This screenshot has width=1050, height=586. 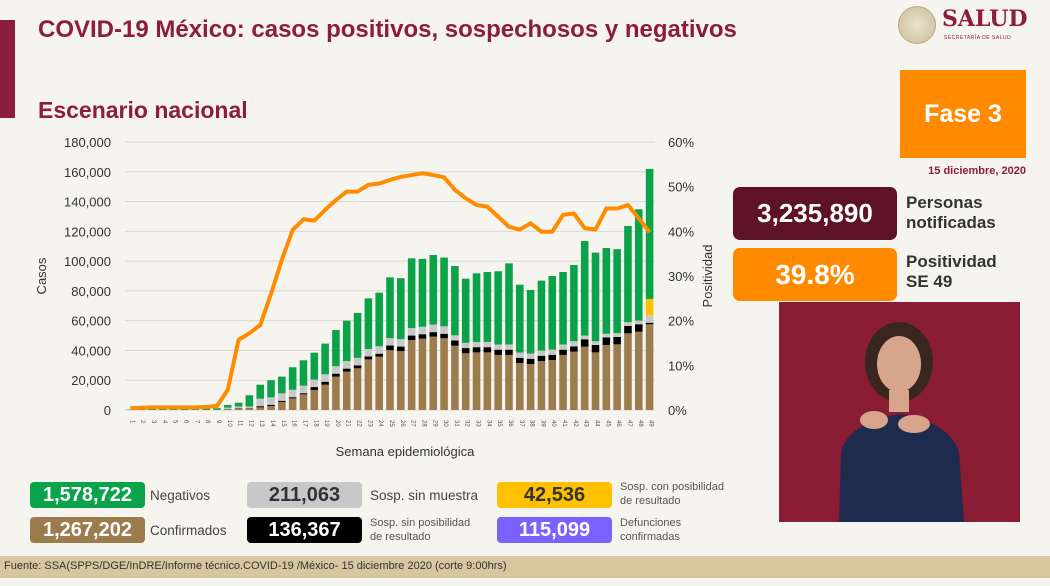 I want to click on legend-negativos-label: Negativos, so click(x=180, y=495).